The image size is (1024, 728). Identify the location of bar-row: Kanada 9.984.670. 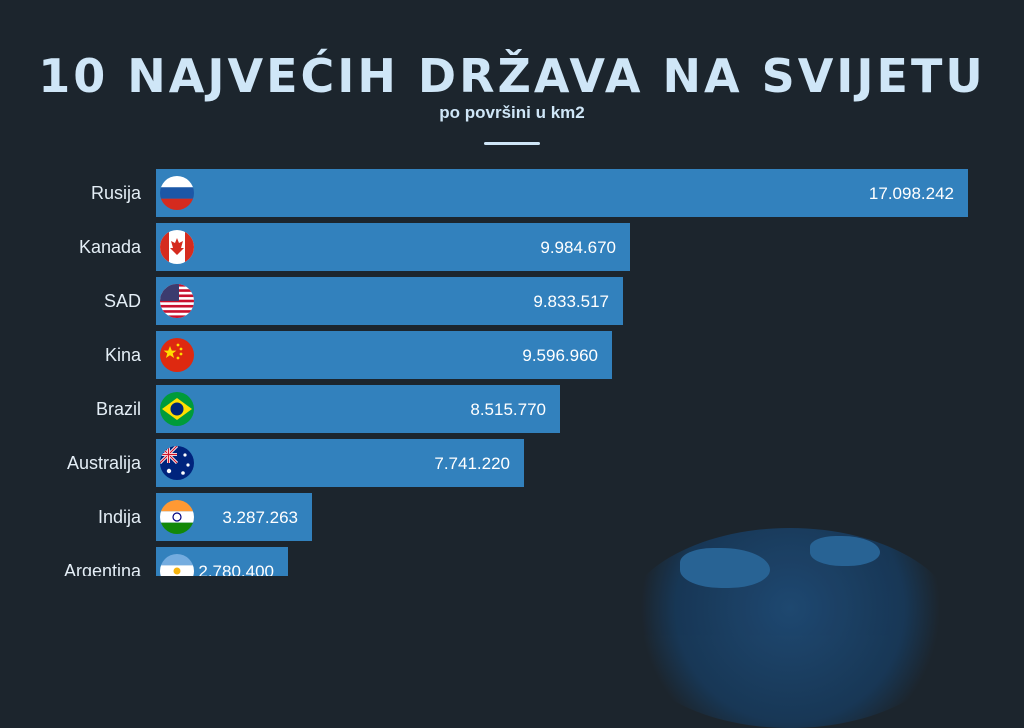
(354, 247).